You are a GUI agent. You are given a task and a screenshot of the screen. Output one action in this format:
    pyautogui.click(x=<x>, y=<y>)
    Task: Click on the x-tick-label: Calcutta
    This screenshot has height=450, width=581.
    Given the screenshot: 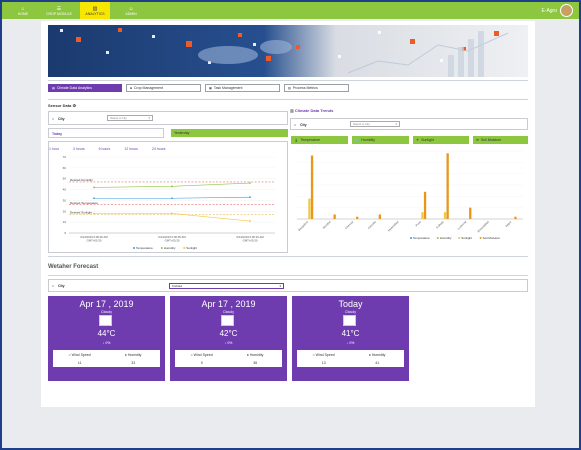 What is the action you would take?
    pyautogui.click(x=372, y=225)
    